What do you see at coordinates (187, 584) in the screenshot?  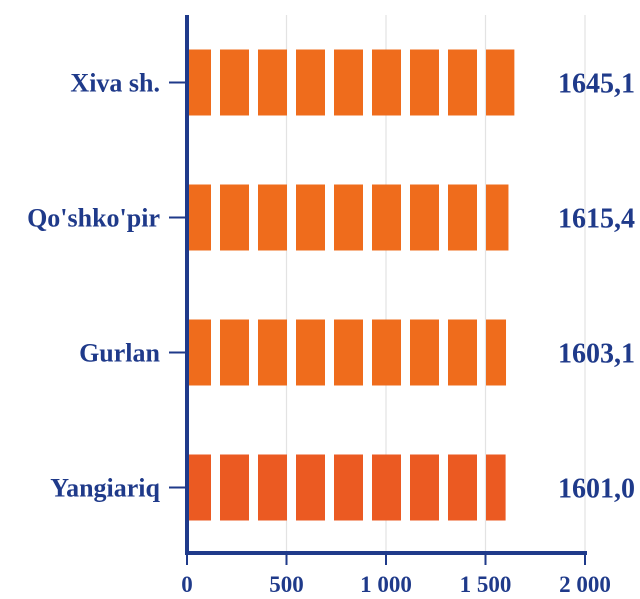 I see `x-tick-label: 0` at bounding box center [187, 584].